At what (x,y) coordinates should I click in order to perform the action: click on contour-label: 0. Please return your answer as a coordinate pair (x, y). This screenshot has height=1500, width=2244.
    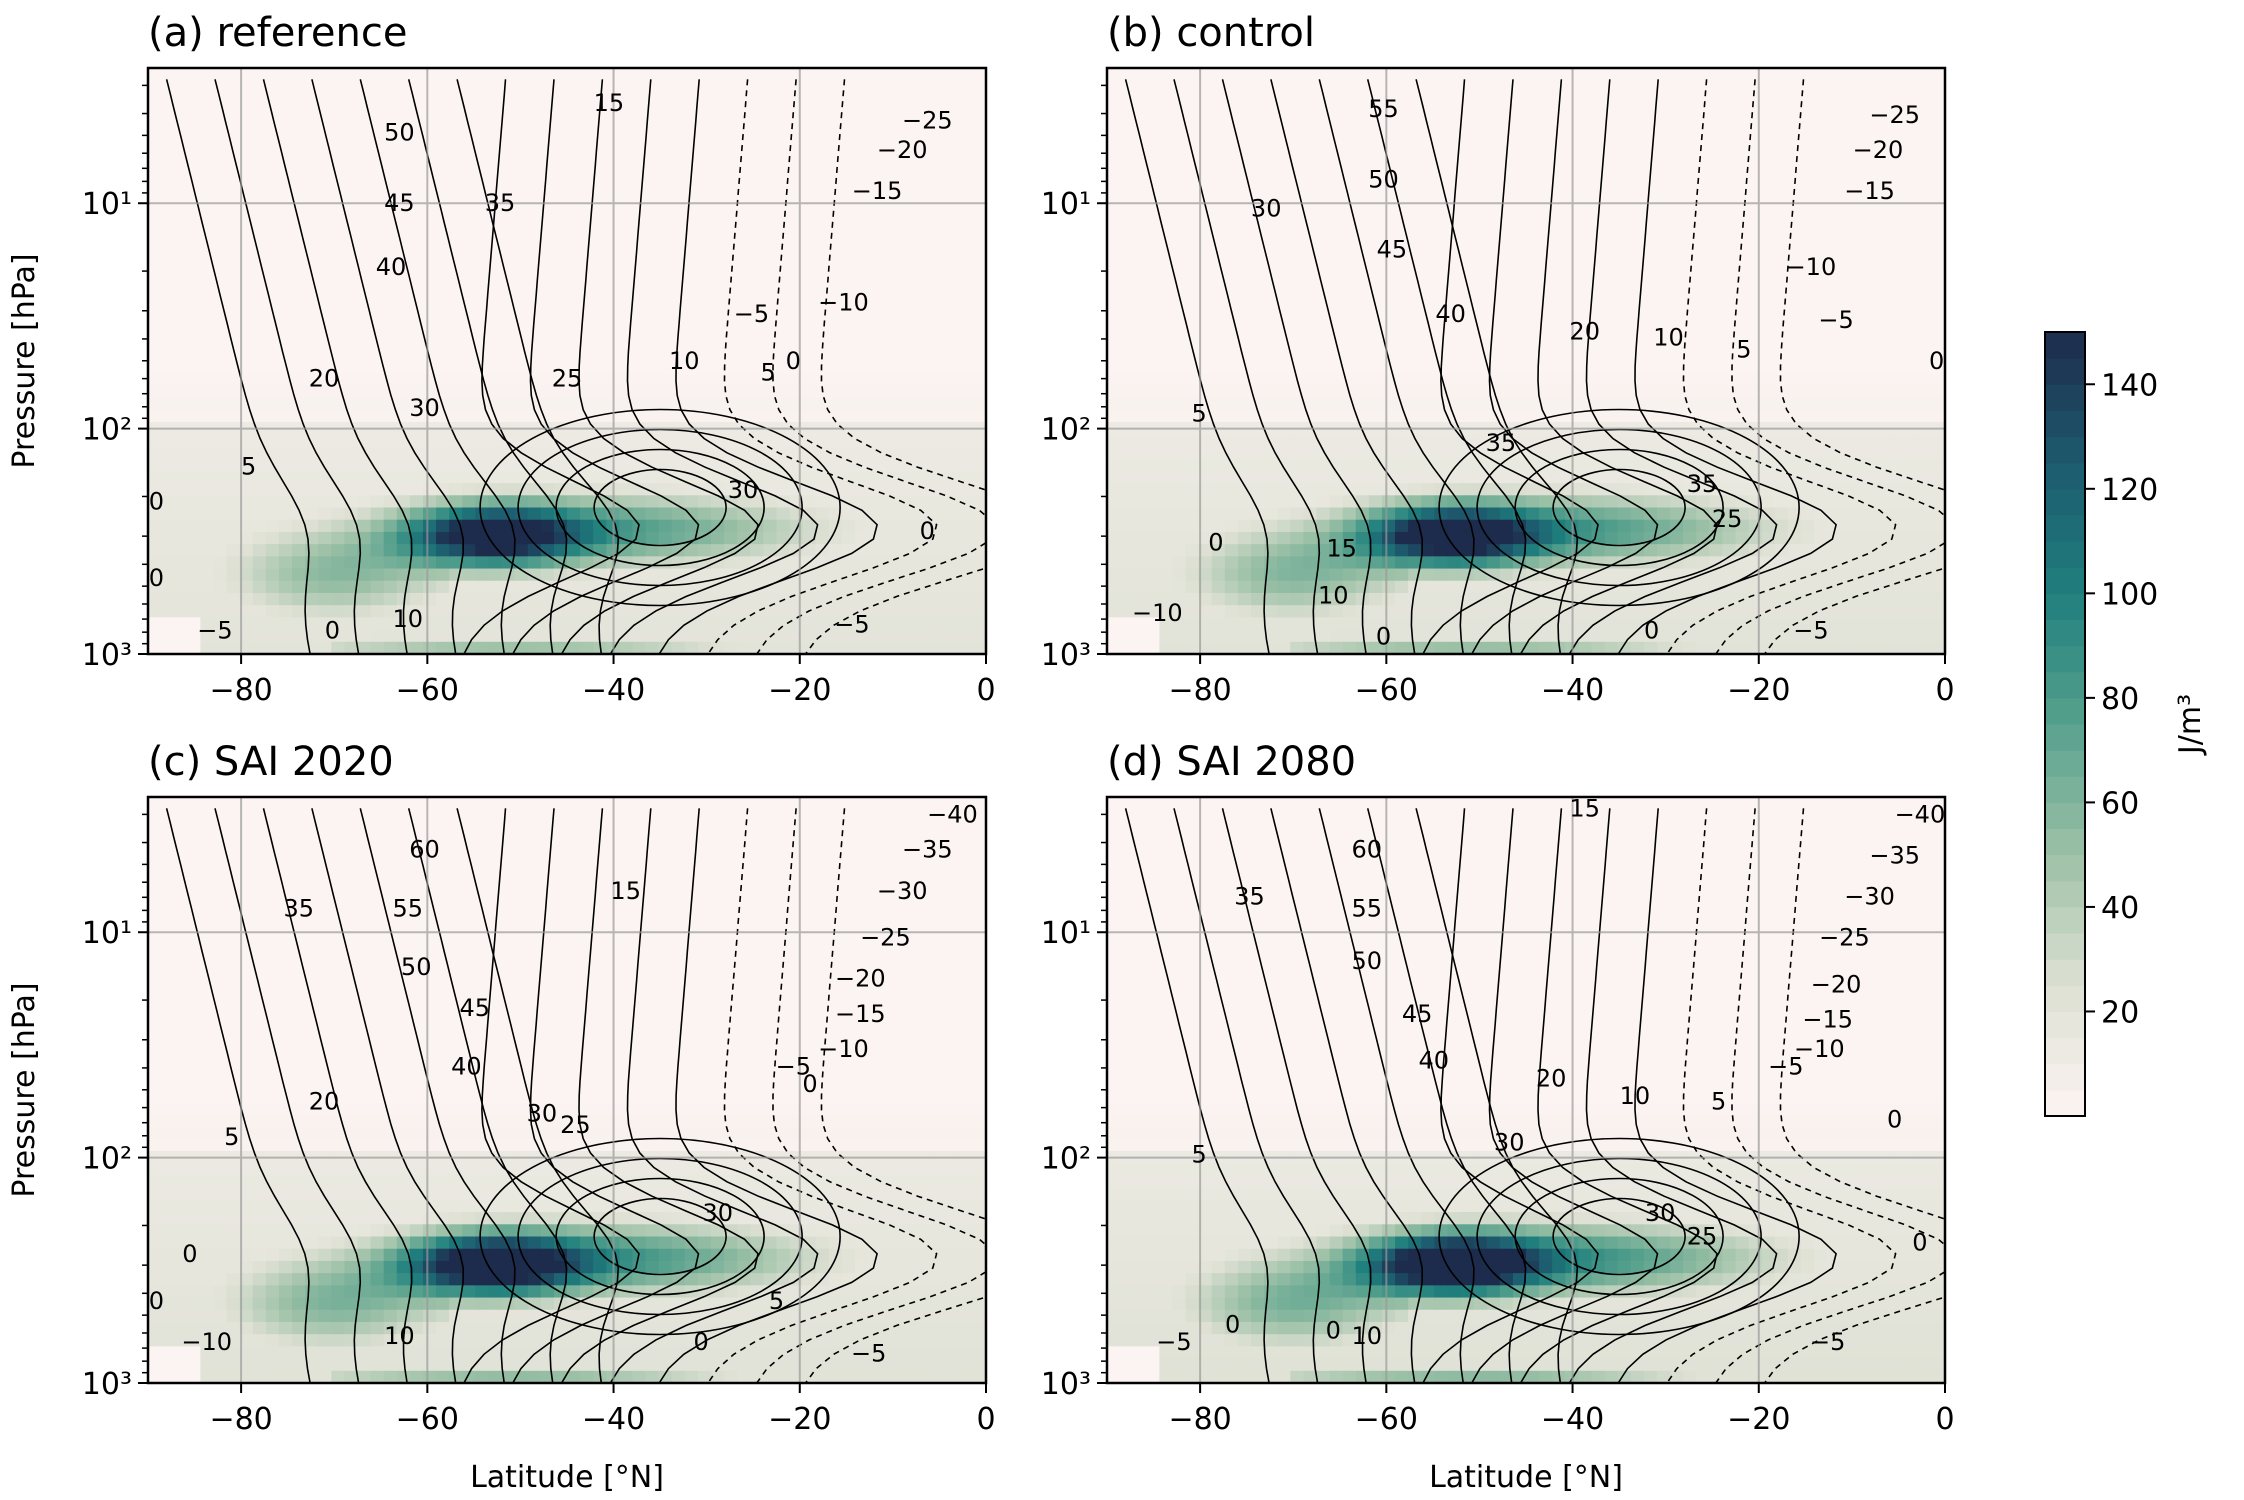
    Looking at the image, I should click on (927, 531).